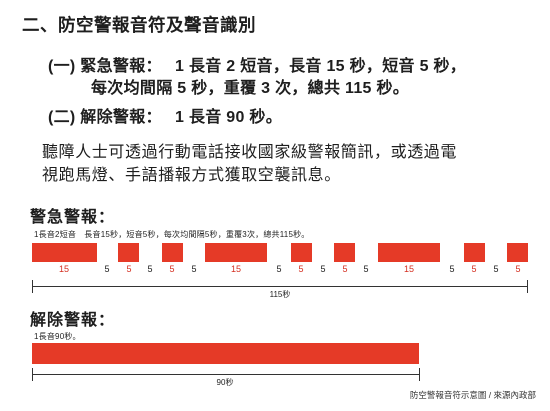 The width and height of the screenshot is (550, 411). What do you see at coordinates (172, 234) in the screenshot?
I see `emergency-diagram-description: 1長音2短音 長音15秒，短音5秒，每次均間隔5秒，重覆3次，總共115秒。` at bounding box center [172, 234].